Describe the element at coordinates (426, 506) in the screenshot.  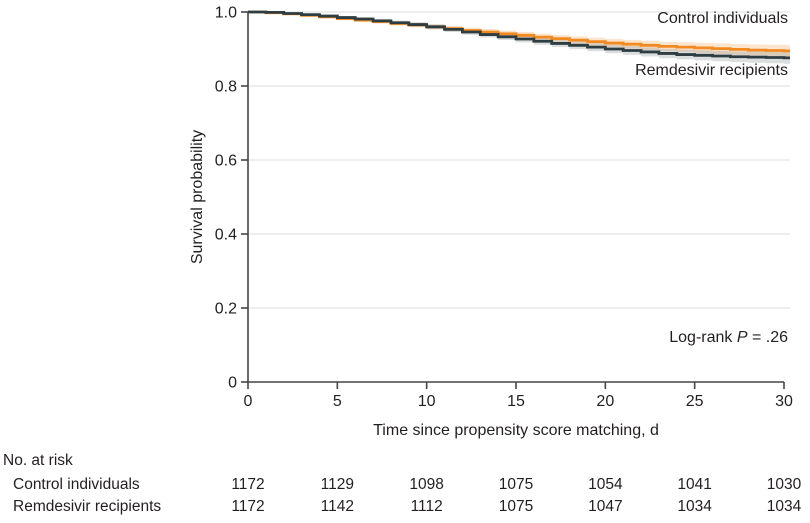
I see `risk-count: 1112` at that location.